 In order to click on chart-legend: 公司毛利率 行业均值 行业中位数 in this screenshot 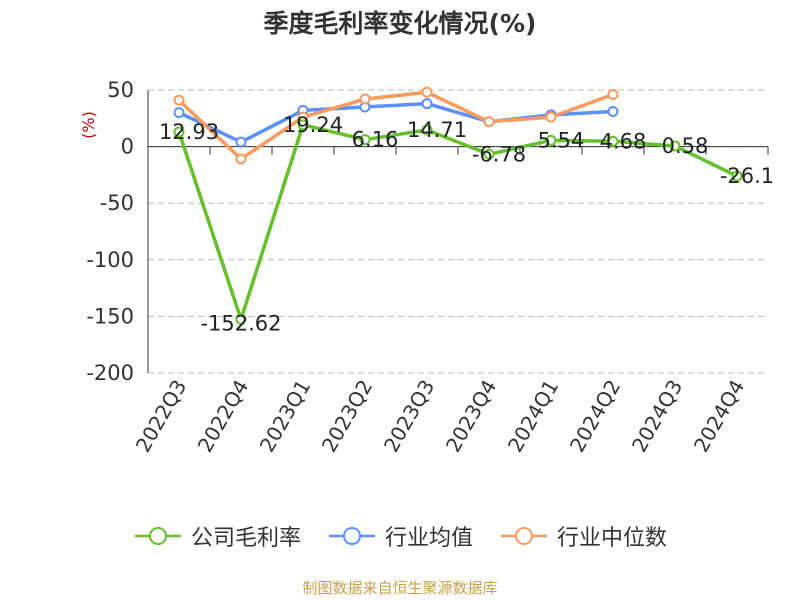, I will do `click(400, 536)`.